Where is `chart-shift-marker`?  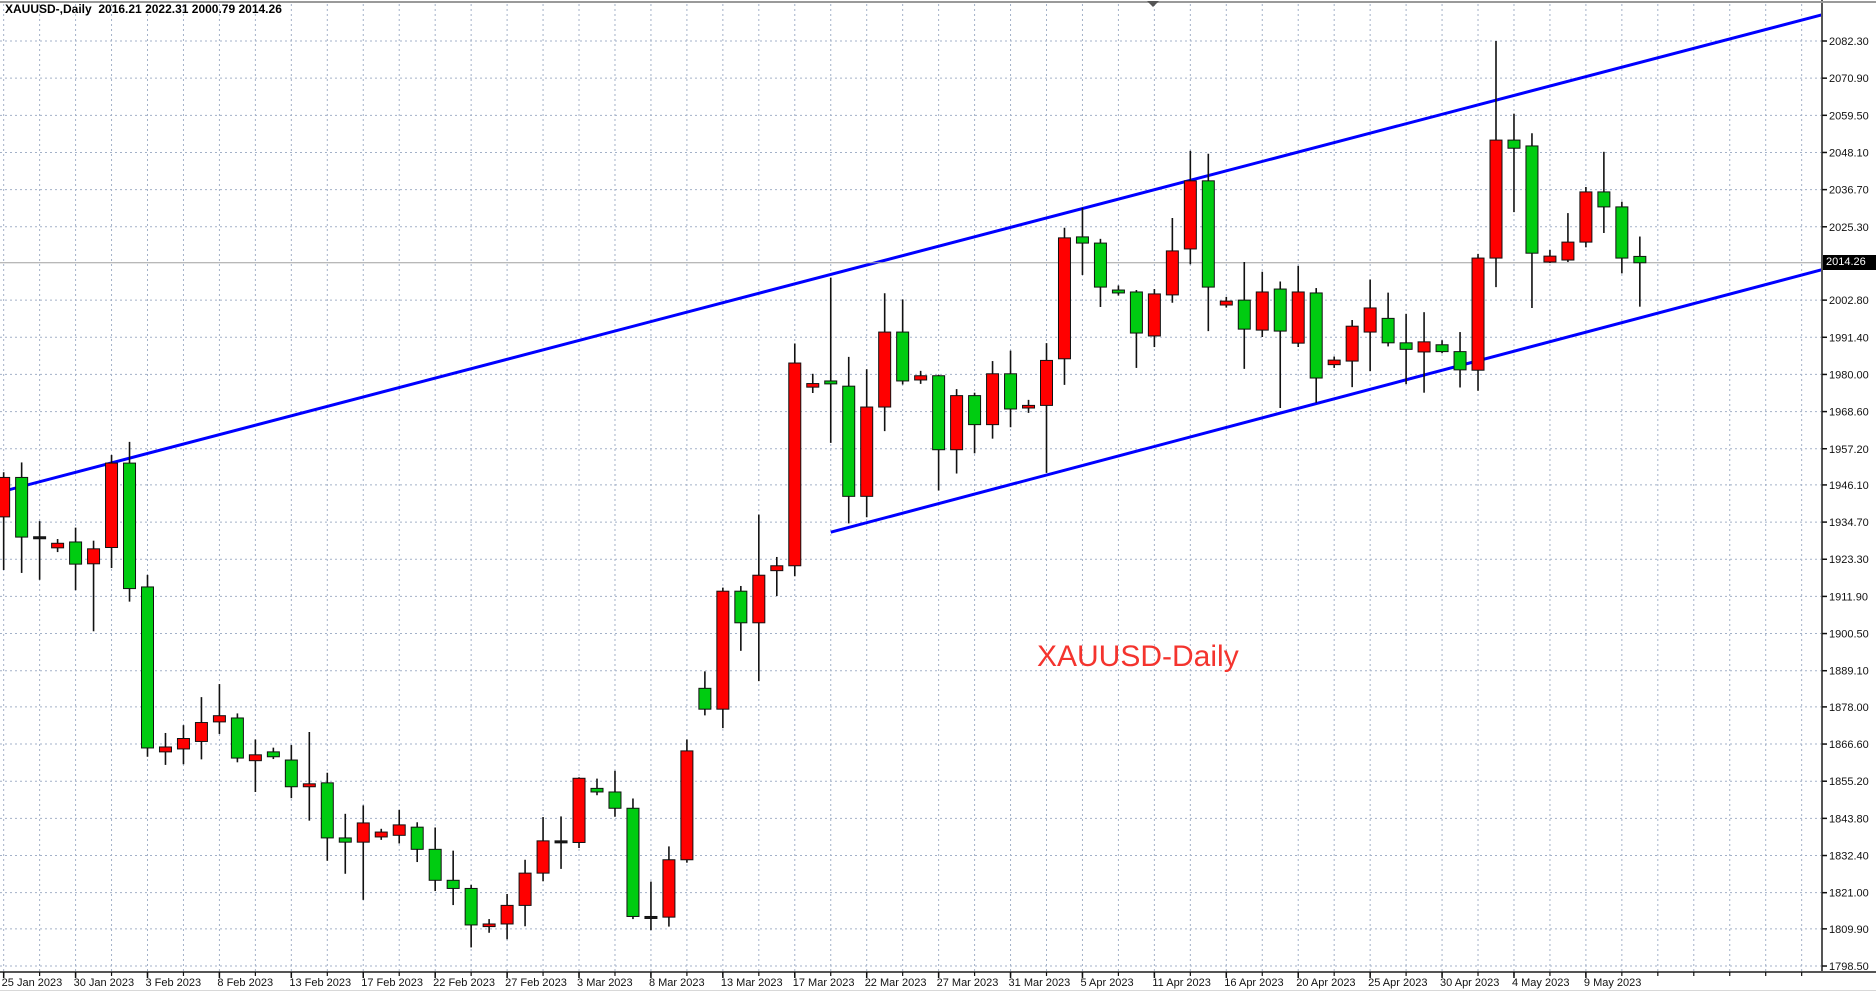 chart-shift-marker is located at coordinates (1153, 4).